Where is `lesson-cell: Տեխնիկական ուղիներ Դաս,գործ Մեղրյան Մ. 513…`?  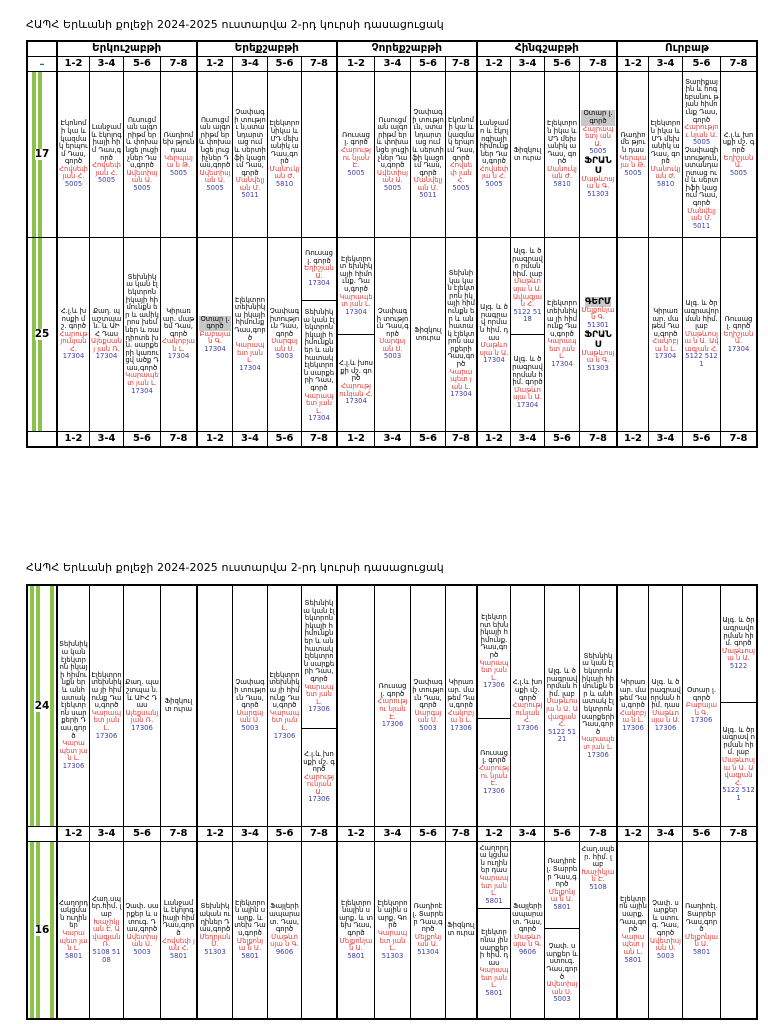 lesson-cell: Տեխնիկական ուղիներ Դաս,գործ Մեղրյան Մ. 513… is located at coordinates (214, 930).